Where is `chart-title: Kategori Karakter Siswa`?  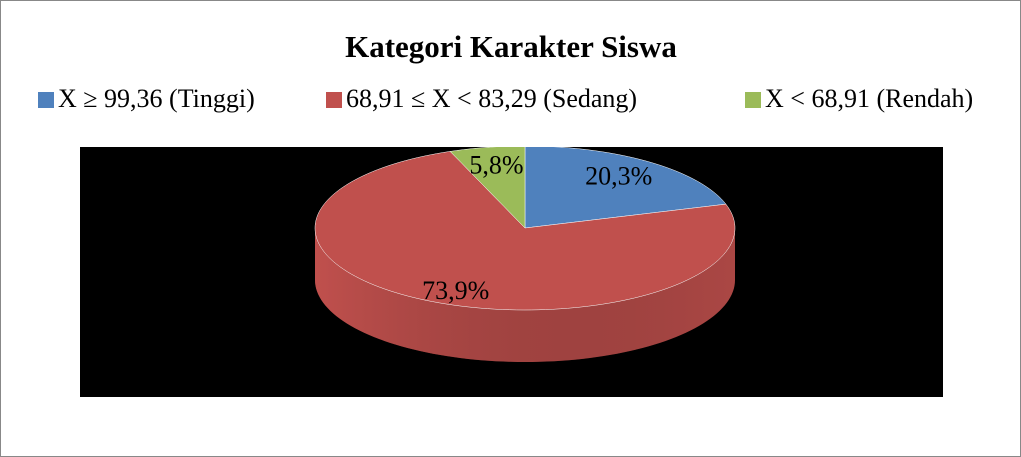 chart-title: Kategori Karakter Siswa is located at coordinates (511, 46).